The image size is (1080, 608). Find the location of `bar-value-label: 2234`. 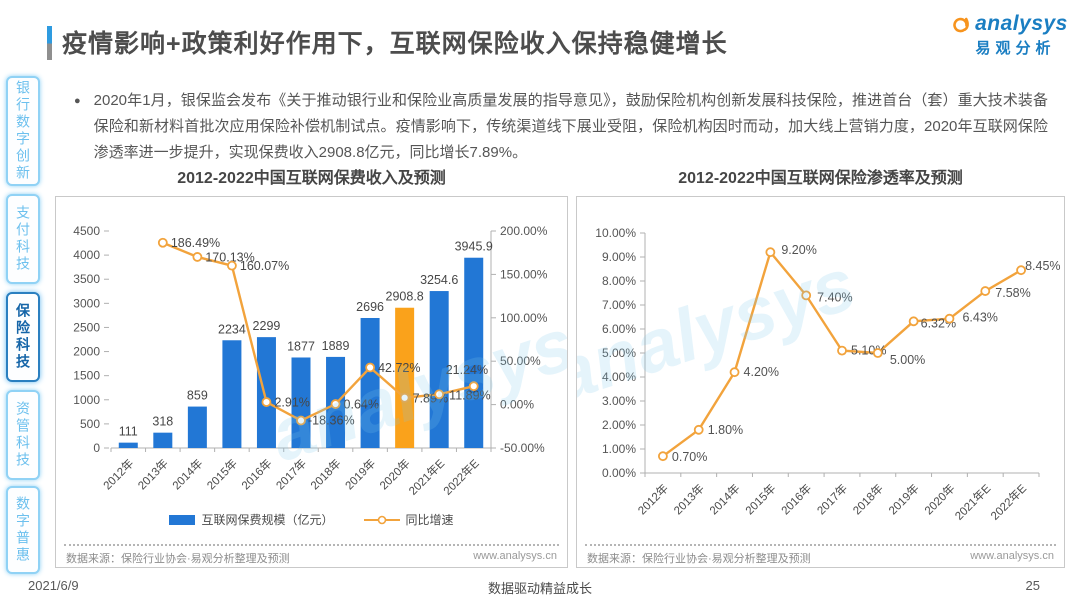

bar-value-label: 2234 is located at coordinates (232, 329).